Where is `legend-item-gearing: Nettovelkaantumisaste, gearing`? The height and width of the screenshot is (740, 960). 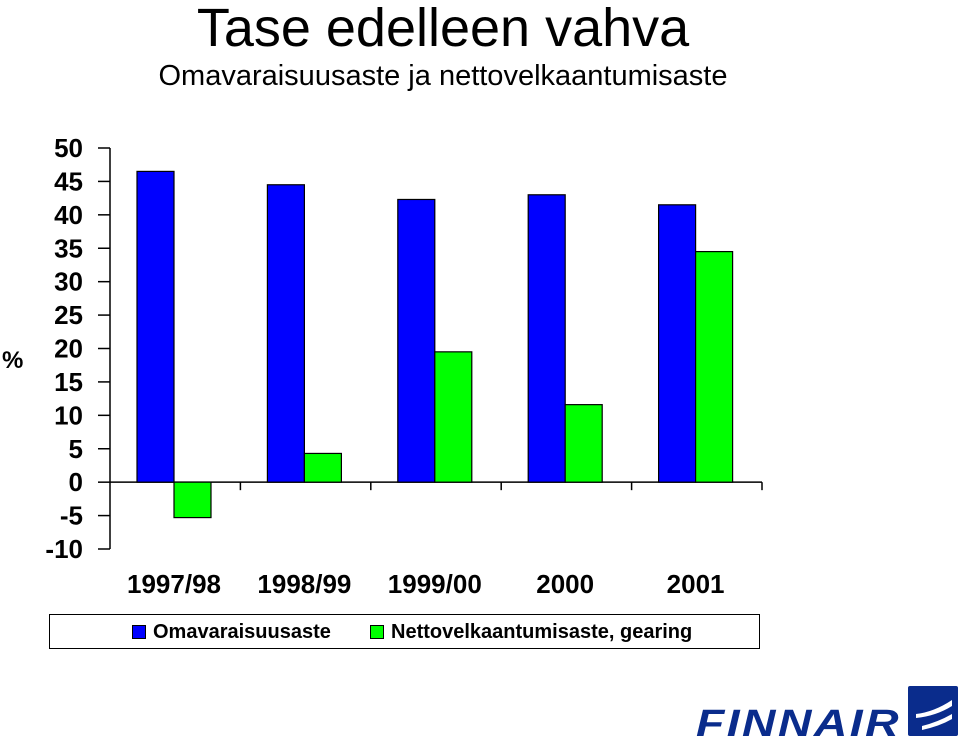 legend-item-gearing: Nettovelkaantumisaste, gearing is located at coordinates (531, 632).